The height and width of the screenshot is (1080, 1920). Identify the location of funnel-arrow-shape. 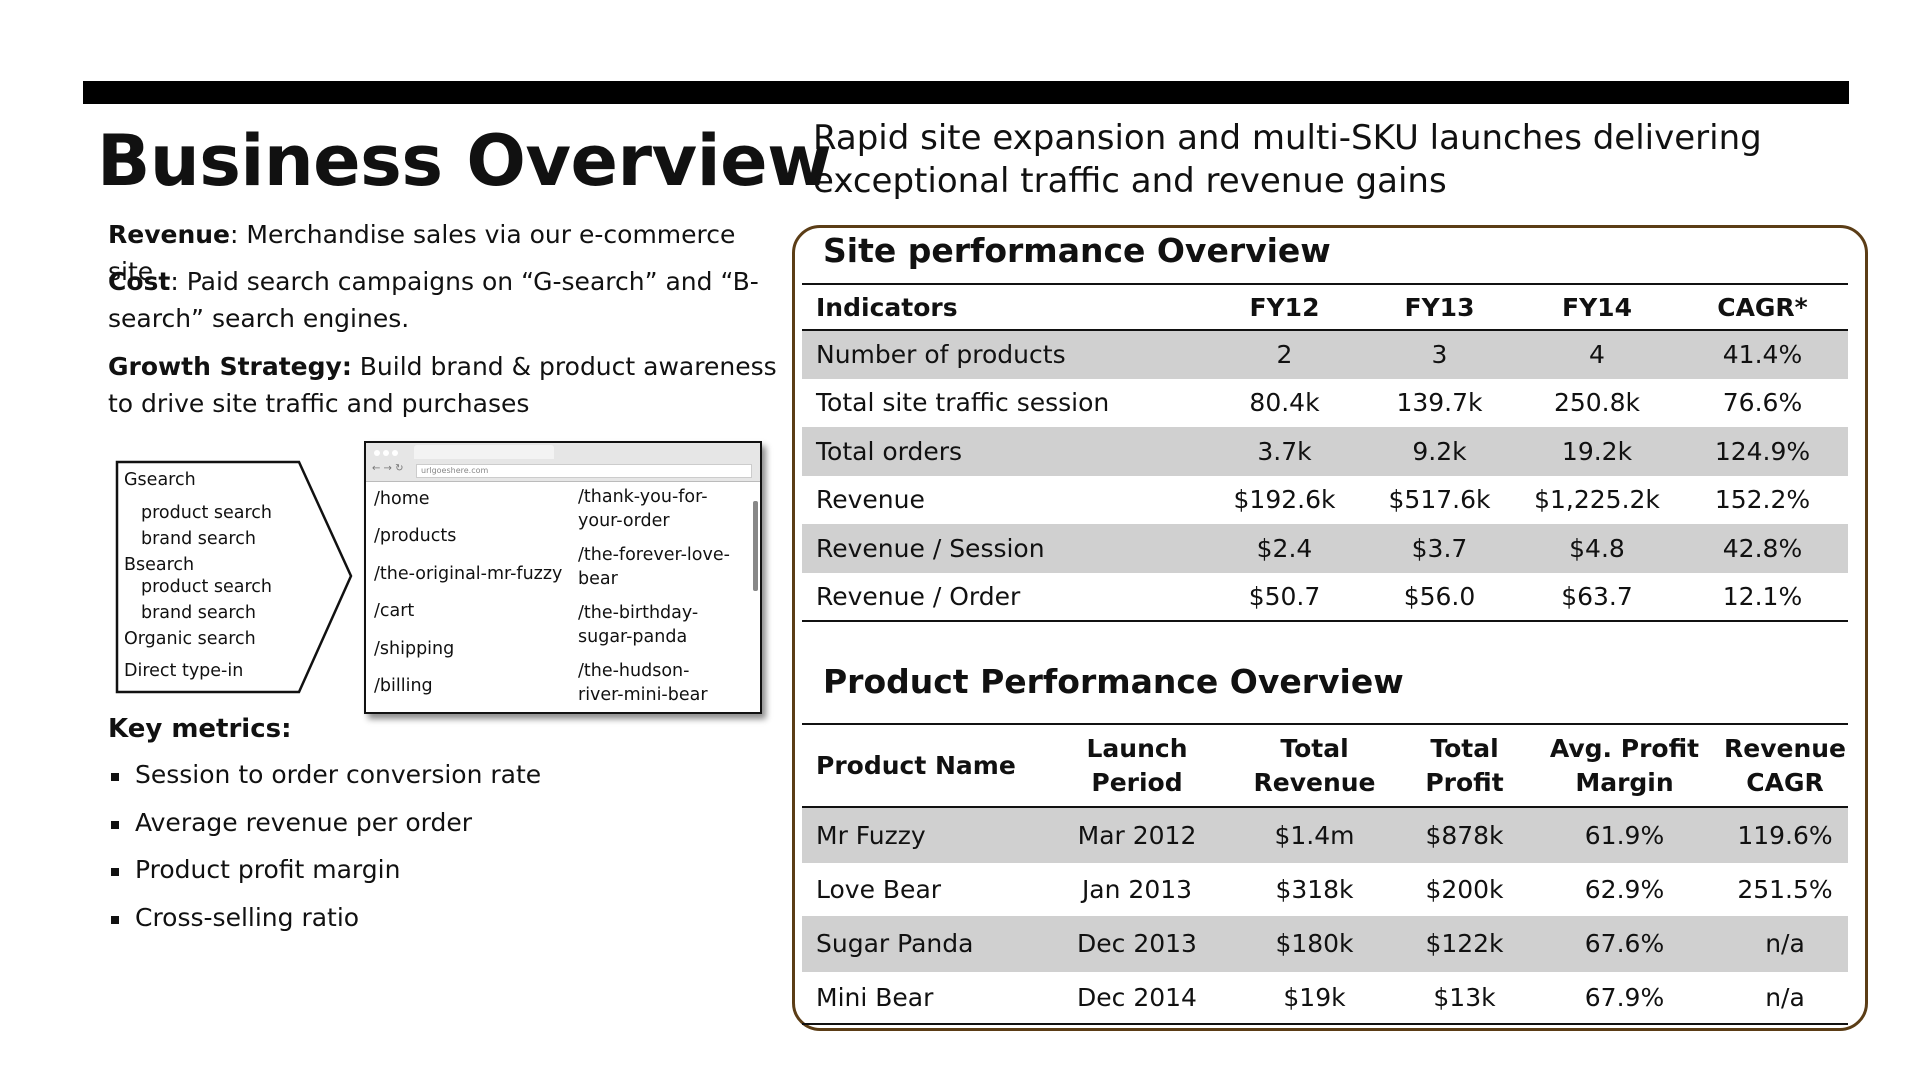
(234, 577).